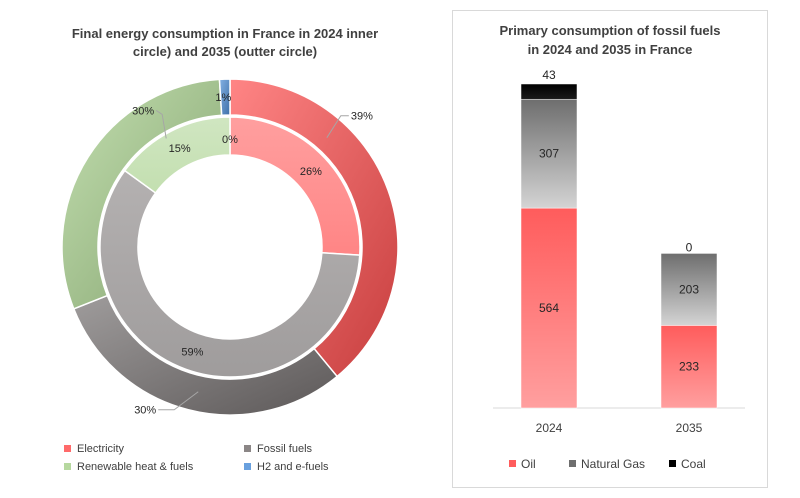 The height and width of the screenshot is (498, 800). I want to click on legend-label-oil: Oil, so click(528, 464).